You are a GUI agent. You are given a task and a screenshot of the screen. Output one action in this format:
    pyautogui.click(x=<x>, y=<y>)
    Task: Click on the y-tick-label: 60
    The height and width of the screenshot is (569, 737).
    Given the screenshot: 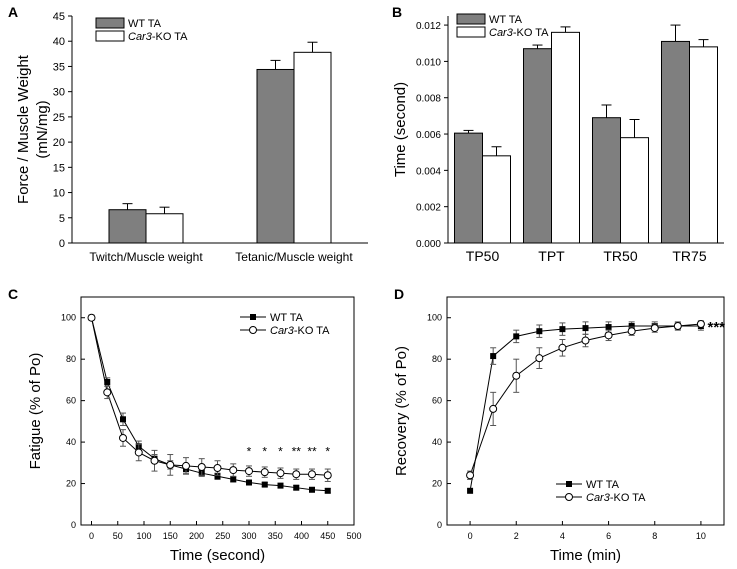 What is the action you would take?
    pyautogui.click(x=71, y=401)
    